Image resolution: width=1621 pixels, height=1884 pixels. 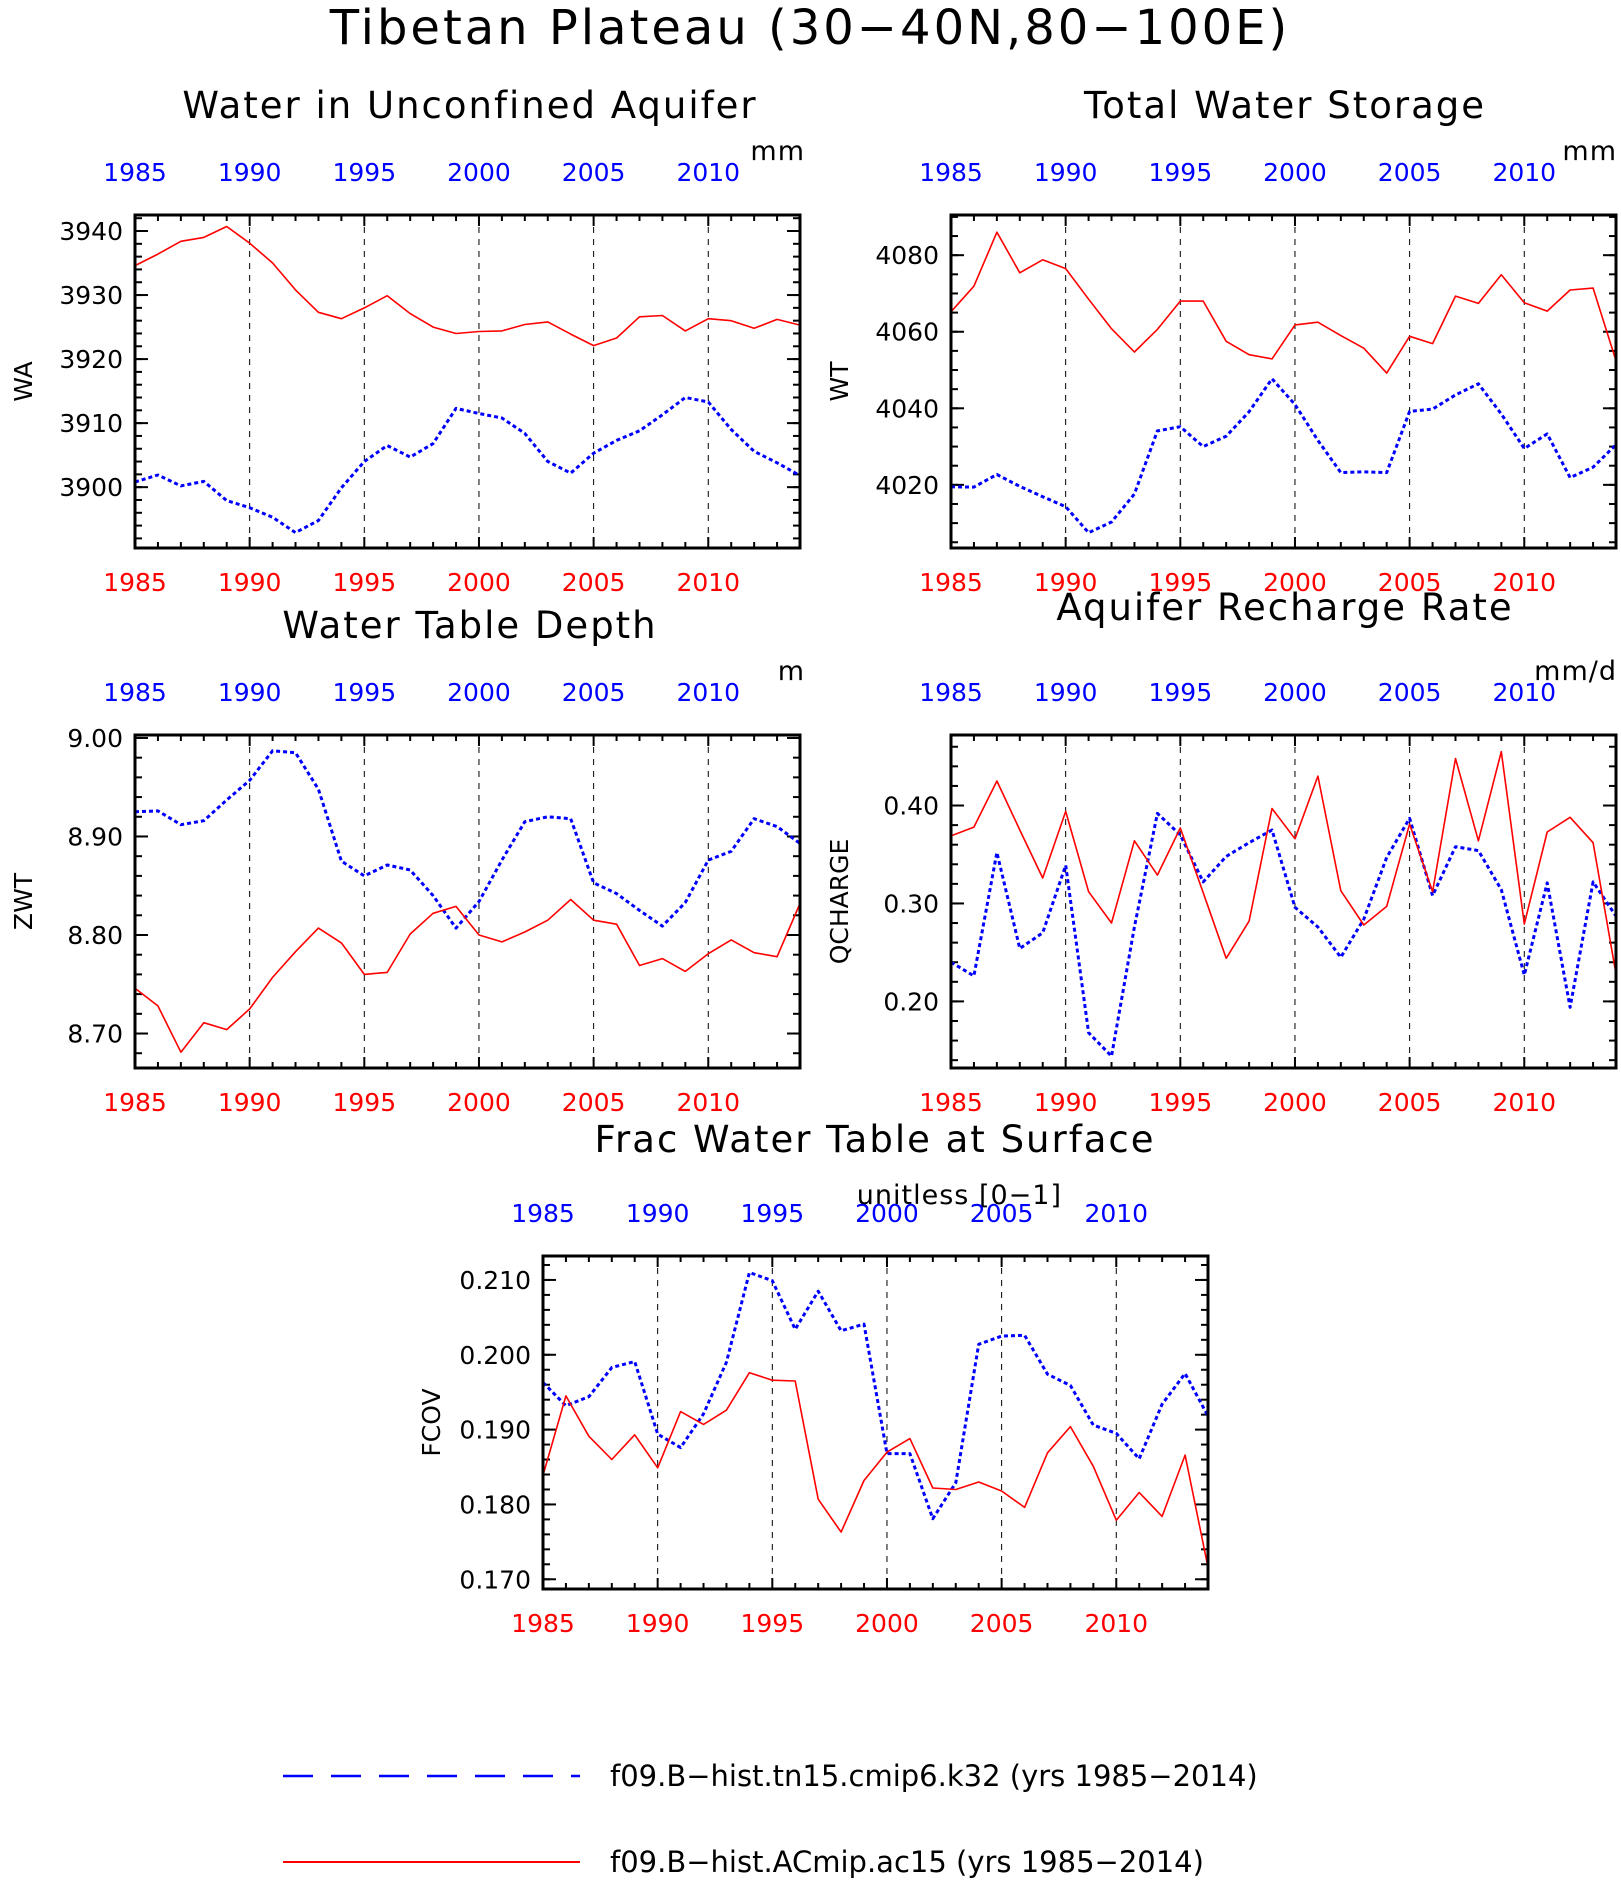 What do you see at coordinates (911, 903) in the screenshot?
I see `y-tick-label: 0.30` at bounding box center [911, 903].